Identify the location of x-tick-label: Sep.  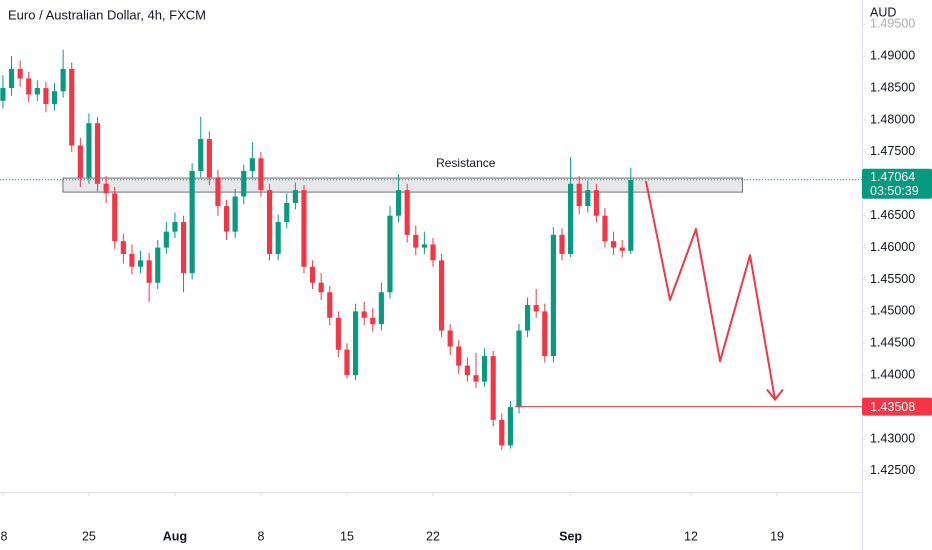
(570, 536).